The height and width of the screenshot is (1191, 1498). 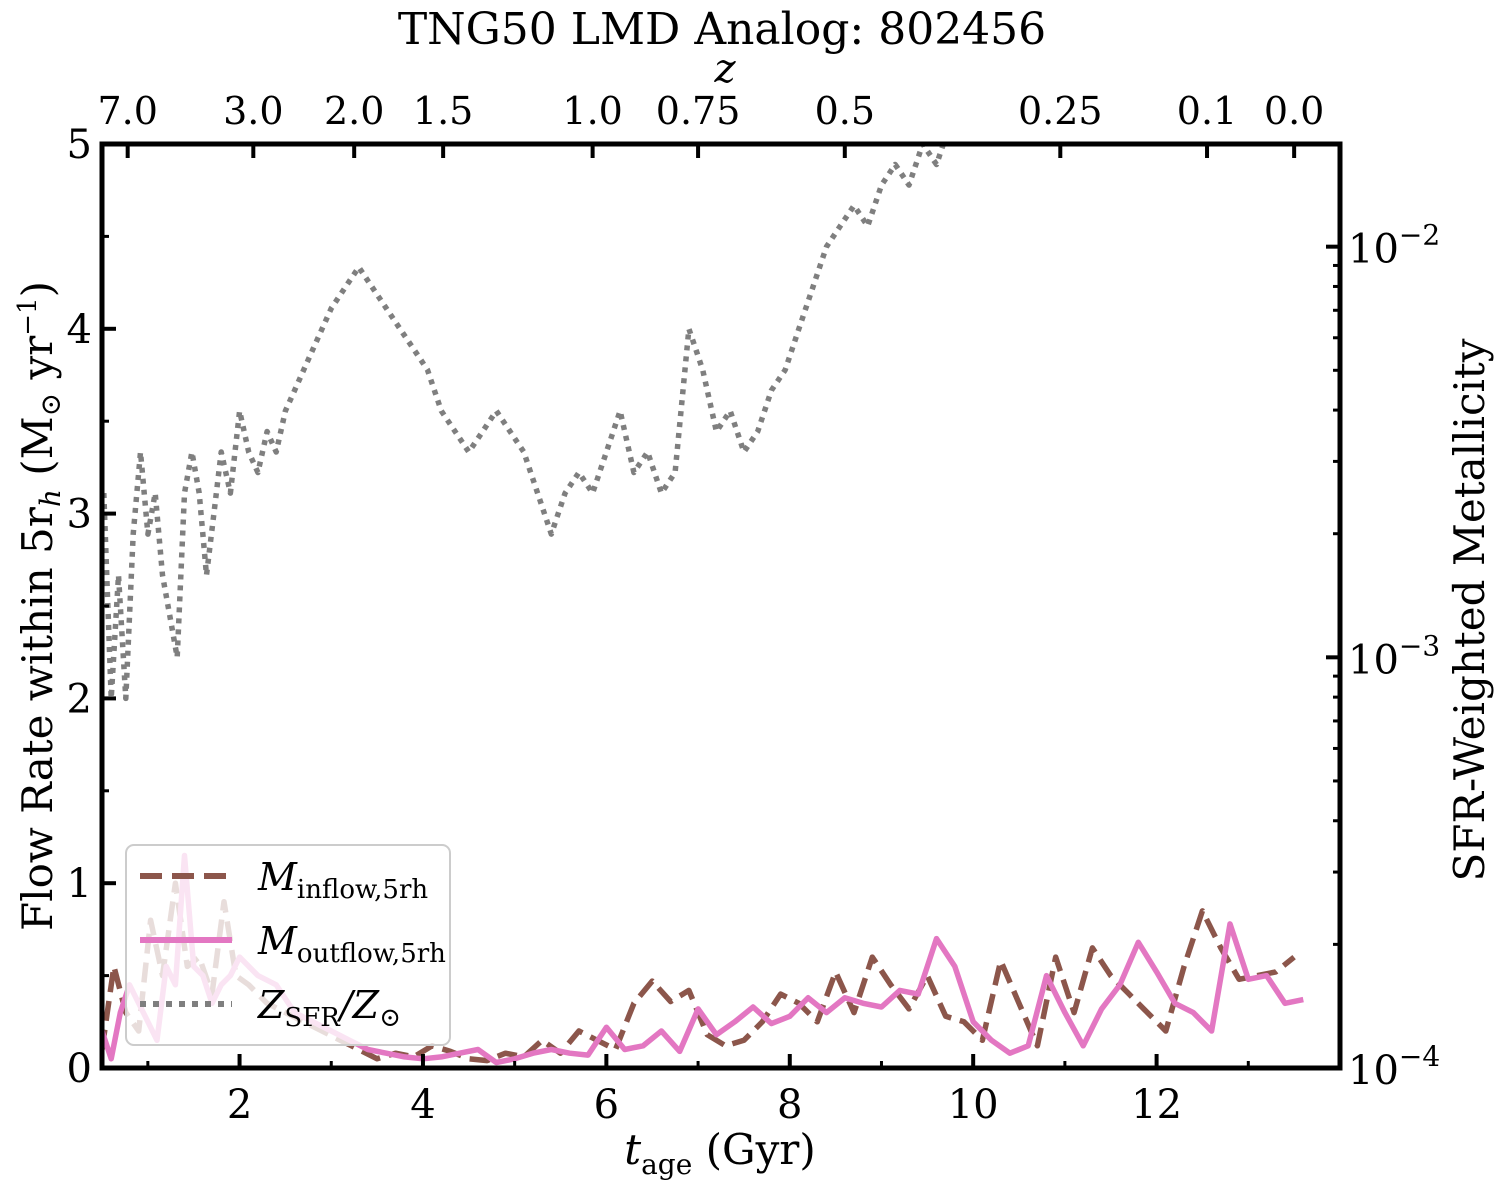 What do you see at coordinates (845, 111) in the screenshot?
I see `top-tick-label: 0.5` at bounding box center [845, 111].